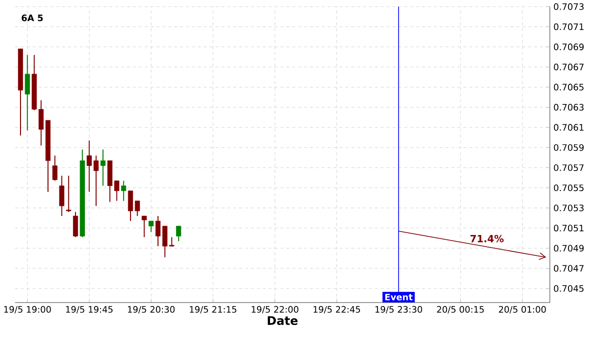  I want to click on y-tick-label: 0.7063, so click(569, 107).